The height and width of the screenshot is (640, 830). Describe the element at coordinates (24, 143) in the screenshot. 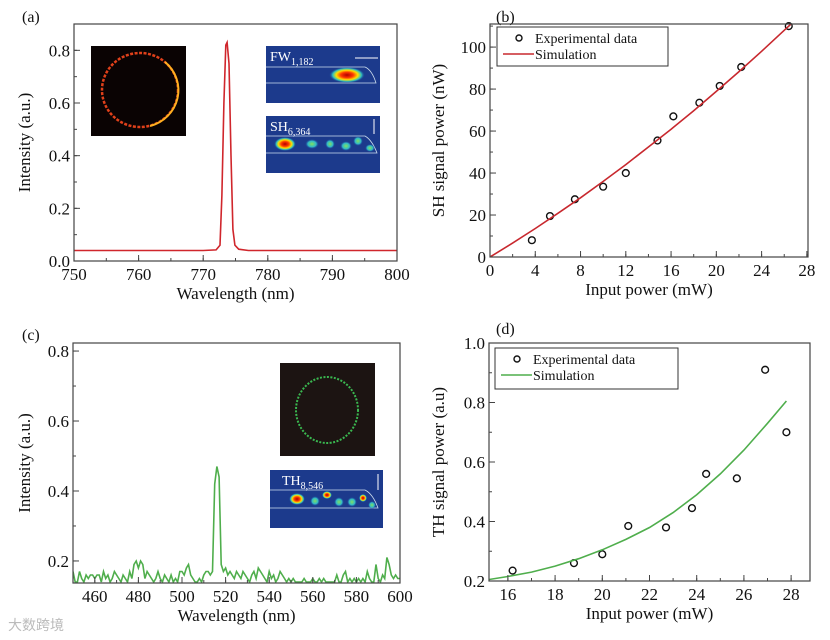

I see `y-axis-label: Intensity (a.u.)` at that location.